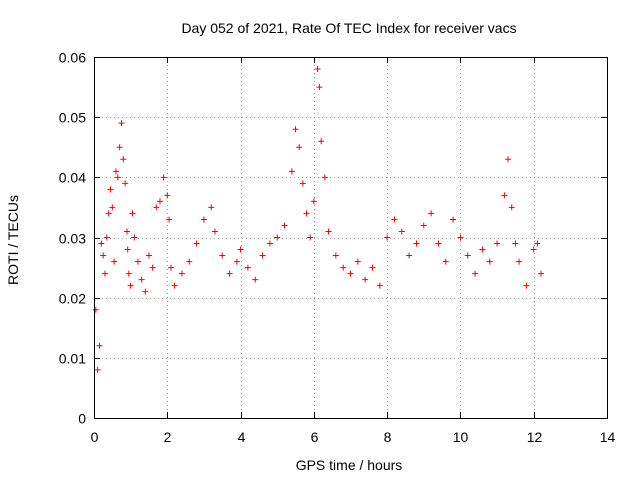 Image resolution: width=640 pixels, height=480 pixels. Describe the element at coordinates (72, 58) in the screenshot. I see `y-tick-label: 0.06` at that location.